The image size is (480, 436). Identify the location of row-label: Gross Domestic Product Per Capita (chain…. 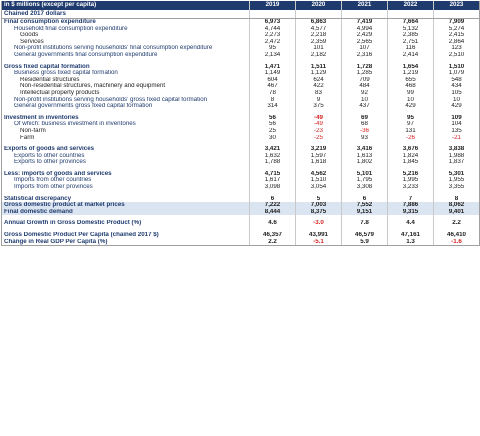
(125, 235).